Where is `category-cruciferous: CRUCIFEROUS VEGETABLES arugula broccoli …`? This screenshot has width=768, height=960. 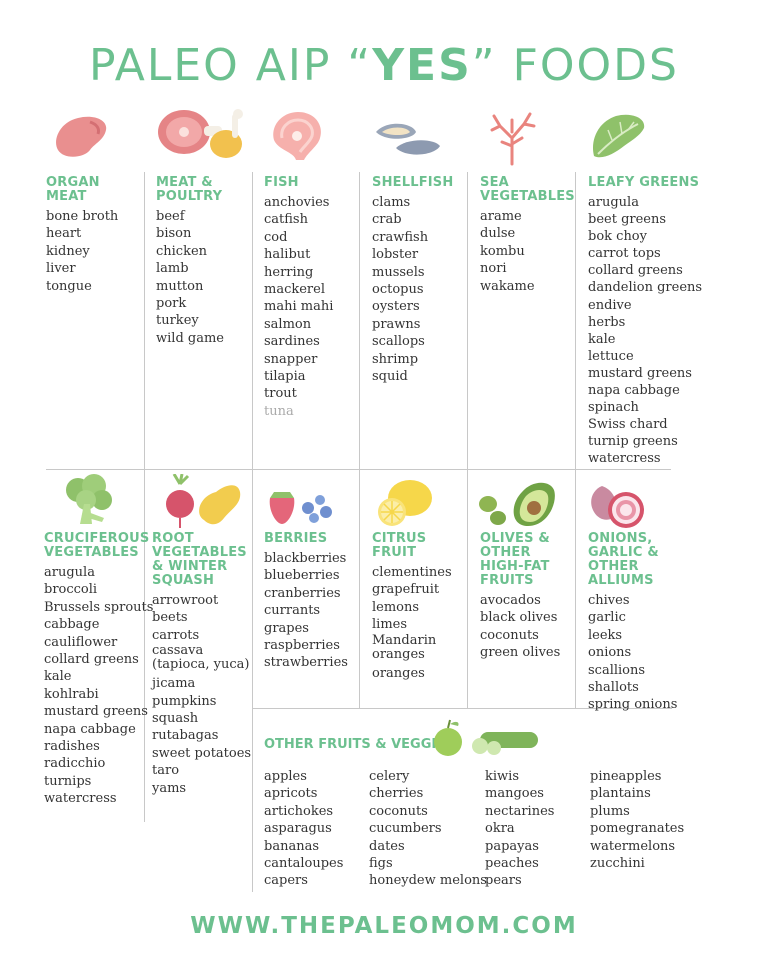 category-cruciferous: CRUCIFEROUS VEGETABLES arugula broccoli … is located at coordinates (99, 669).